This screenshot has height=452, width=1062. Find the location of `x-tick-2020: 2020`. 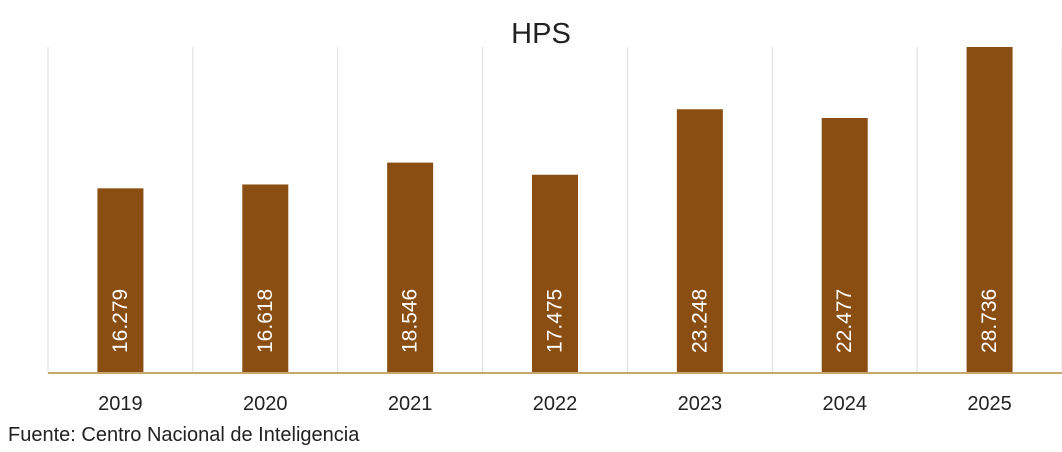

x-tick-2020: 2020 is located at coordinates (265, 404).